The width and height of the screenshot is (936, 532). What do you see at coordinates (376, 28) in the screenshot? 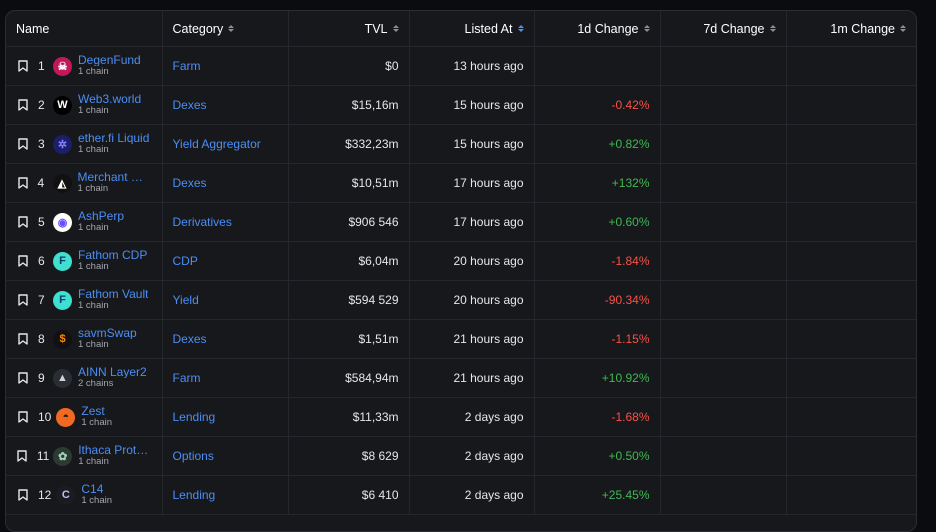
I see `column-header-tvl-label: TVL` at bounding box center [376, 28].